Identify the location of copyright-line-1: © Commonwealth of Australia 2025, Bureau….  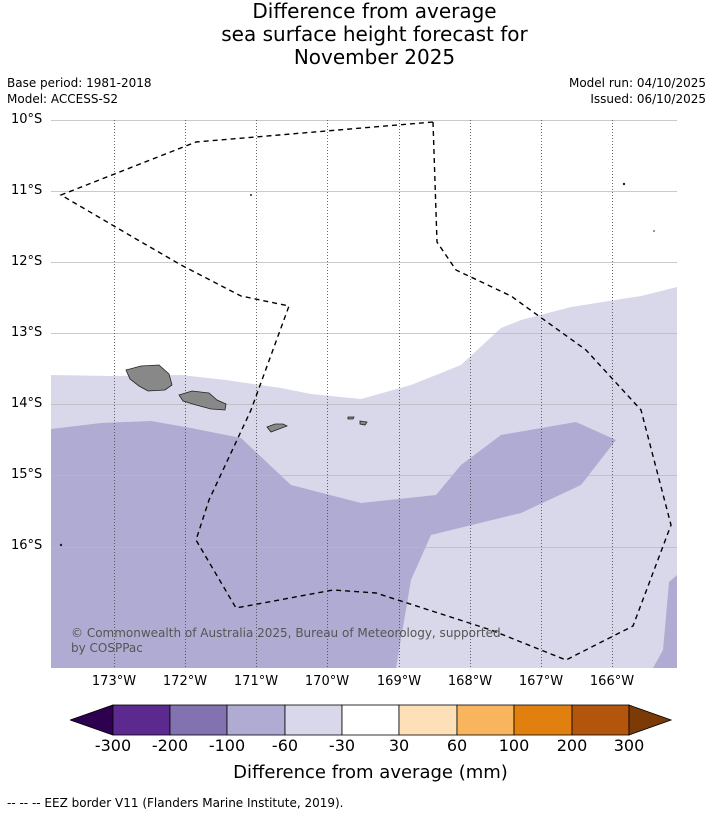
(286, 633).